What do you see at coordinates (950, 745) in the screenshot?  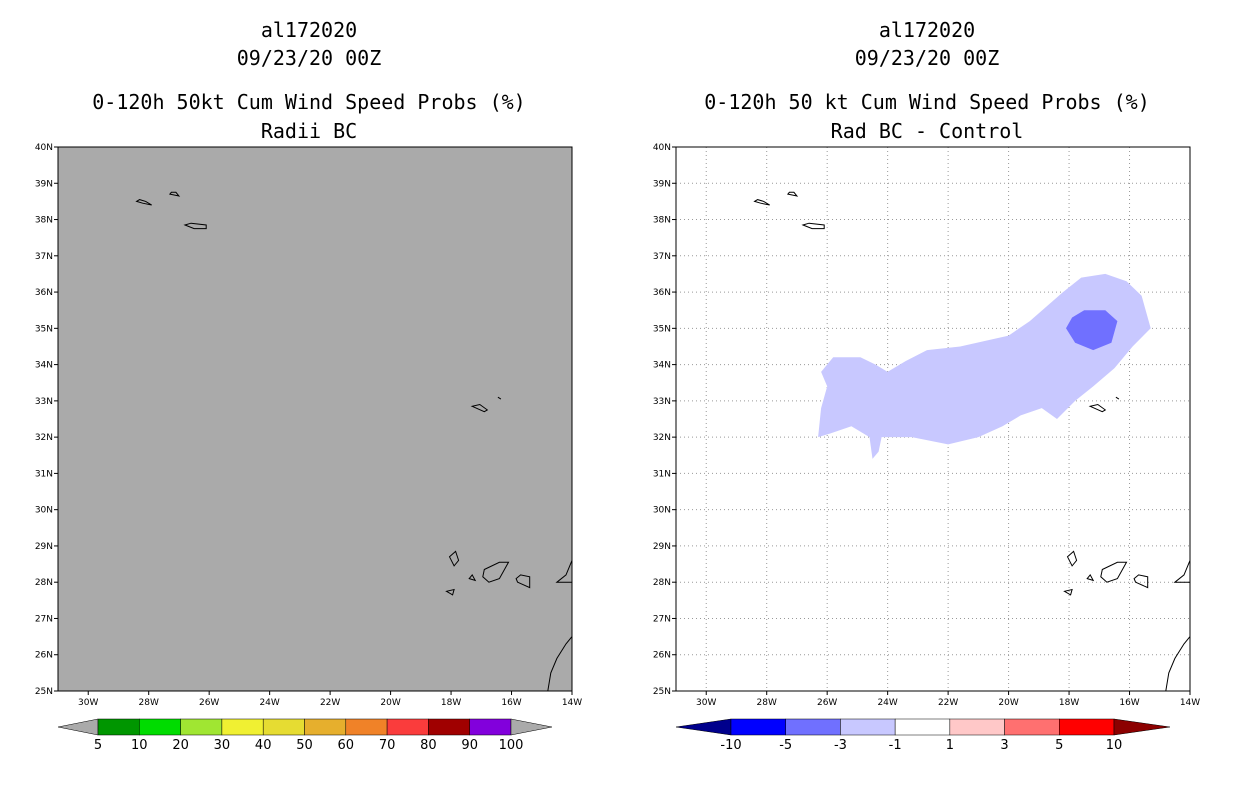 I see `colorbar-label: 1` at bounding box center [950, 745].